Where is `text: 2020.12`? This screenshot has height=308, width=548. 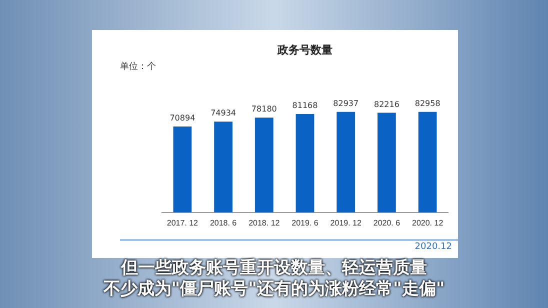 text: 2020.12 is located at coordinates (433, 247).